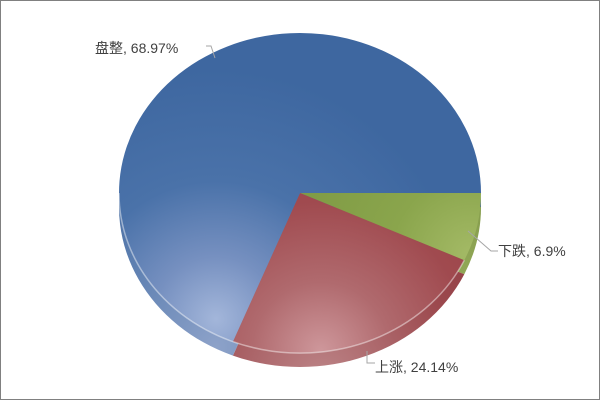 This screenshot has height=400, width=600. I want to click on pie-label-down: 下跌, 6.9%, so click(532, 251).